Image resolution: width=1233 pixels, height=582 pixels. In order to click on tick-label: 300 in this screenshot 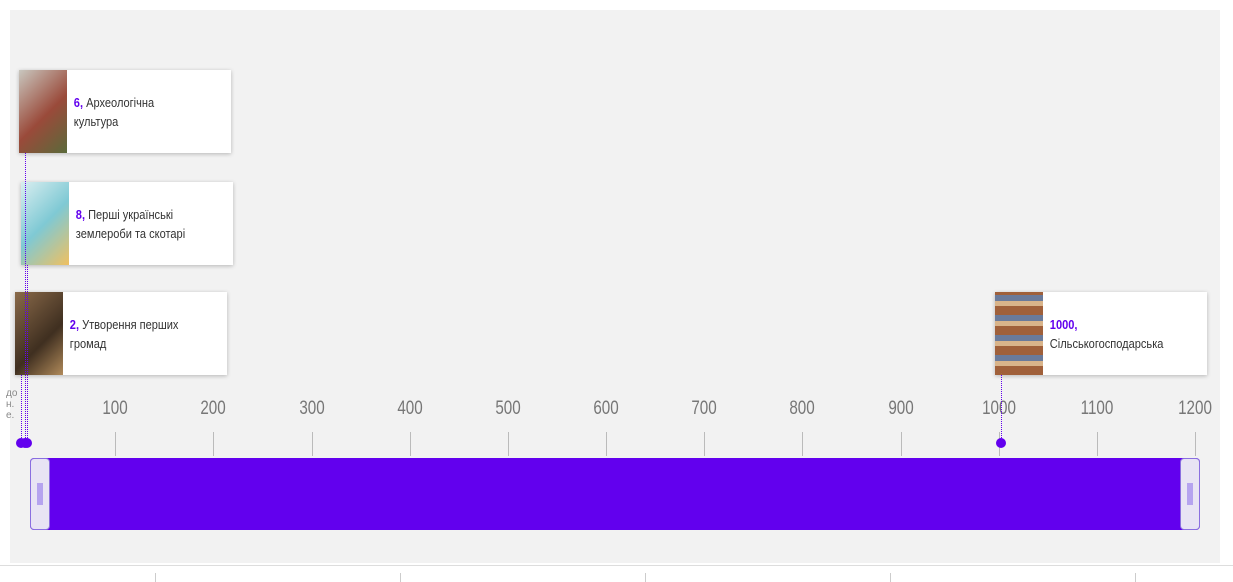, I will do `click(311, 408)`.